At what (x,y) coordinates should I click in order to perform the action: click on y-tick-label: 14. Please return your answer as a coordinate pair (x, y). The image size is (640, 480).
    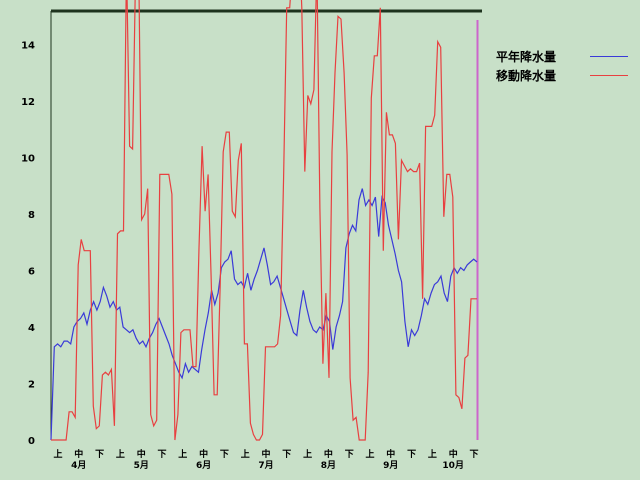
    Looking at the image, I should click on (28, 46).